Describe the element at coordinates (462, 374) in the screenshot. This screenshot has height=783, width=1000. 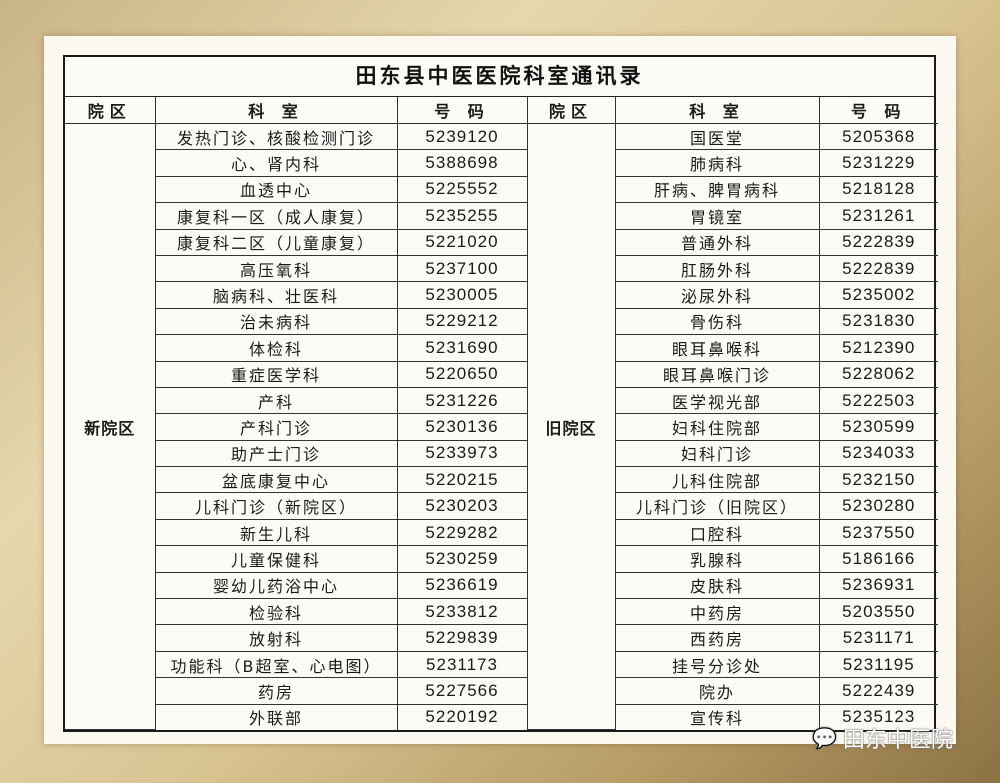
I see `phone-cell-left: 5220650` at that location.